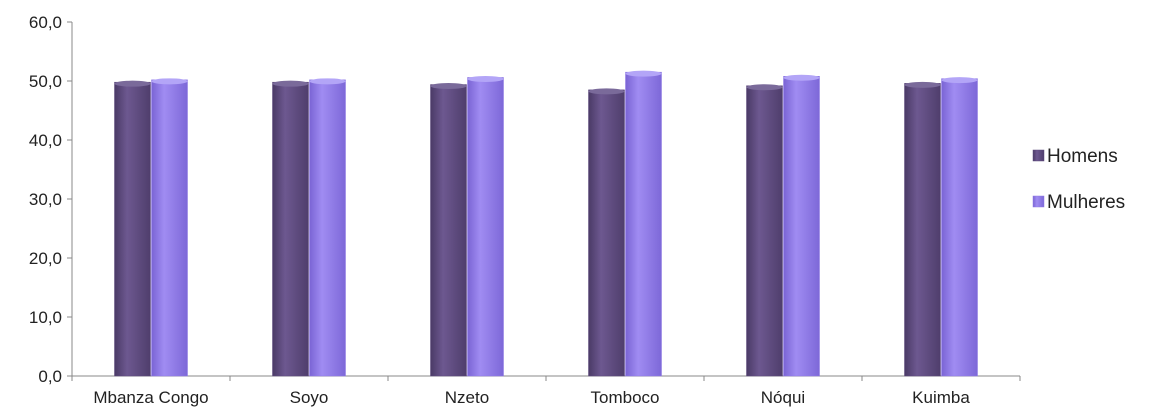 The height and width of the screenshot is (408, 1149). Describe the element at coordinates (309, 397) in the screenshot. I see `x-tick-label: Soyo` at that location.